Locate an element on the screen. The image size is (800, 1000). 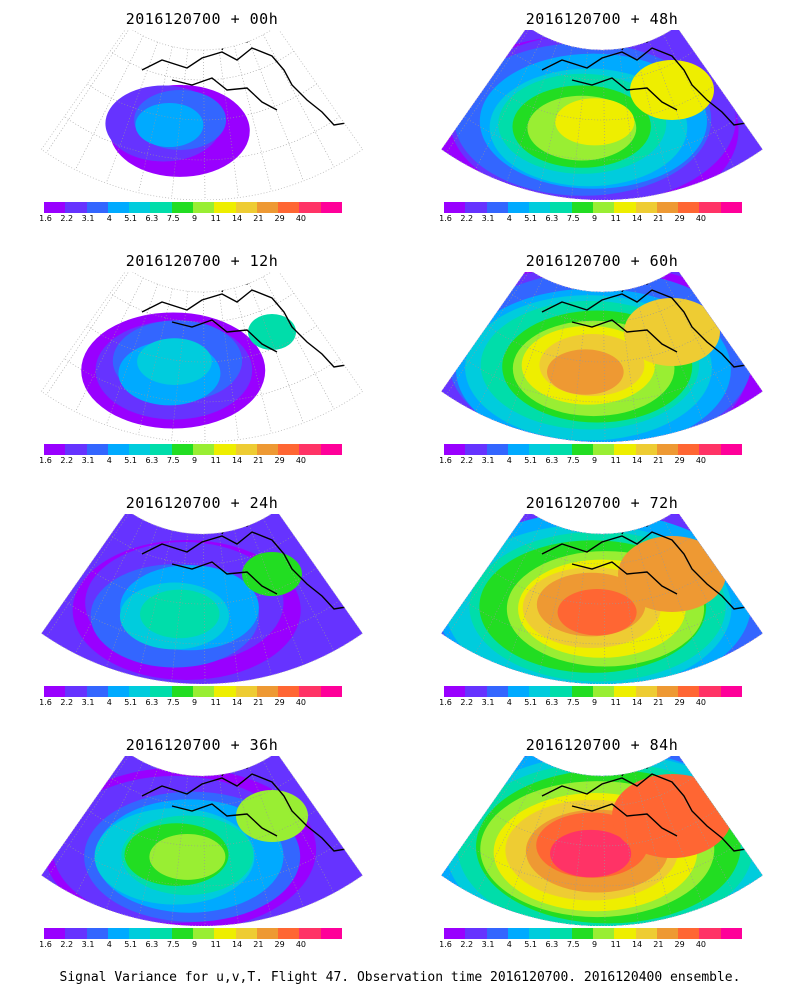
panel-title: 2016120700 + 24h is located at coordinates (202, 503).